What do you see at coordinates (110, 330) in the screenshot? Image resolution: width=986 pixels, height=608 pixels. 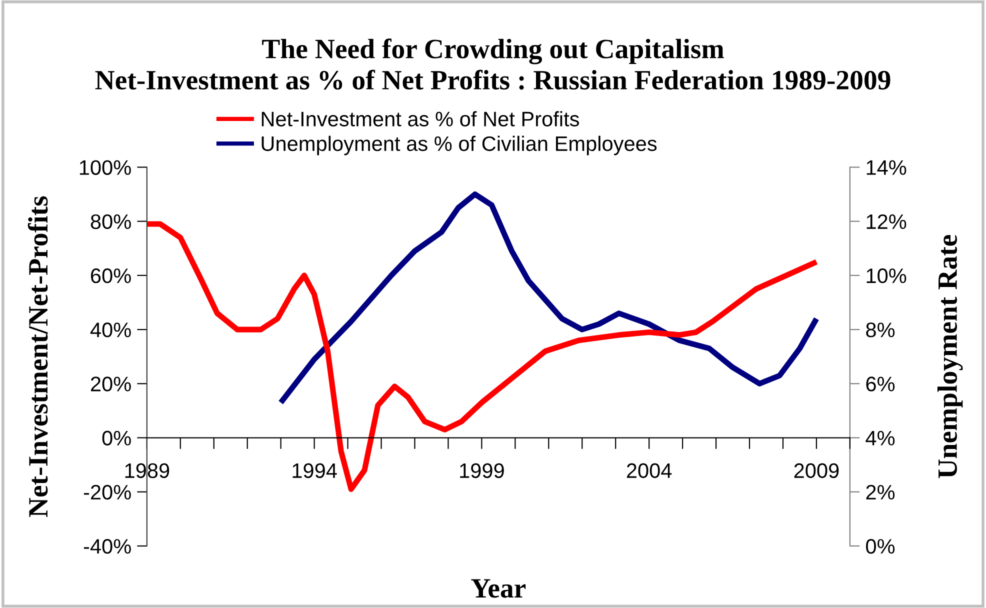 I see `y-tick-label: 40%` at bounding box center [110, 330].